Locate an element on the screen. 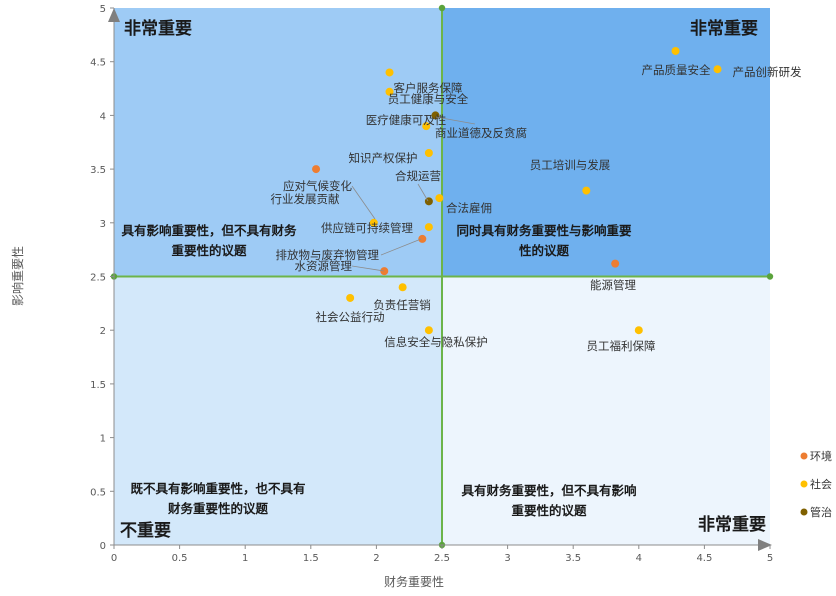 The image size is (836, 596). data-point-label: 员工培训与发展 is located at coordinates (570, 165).